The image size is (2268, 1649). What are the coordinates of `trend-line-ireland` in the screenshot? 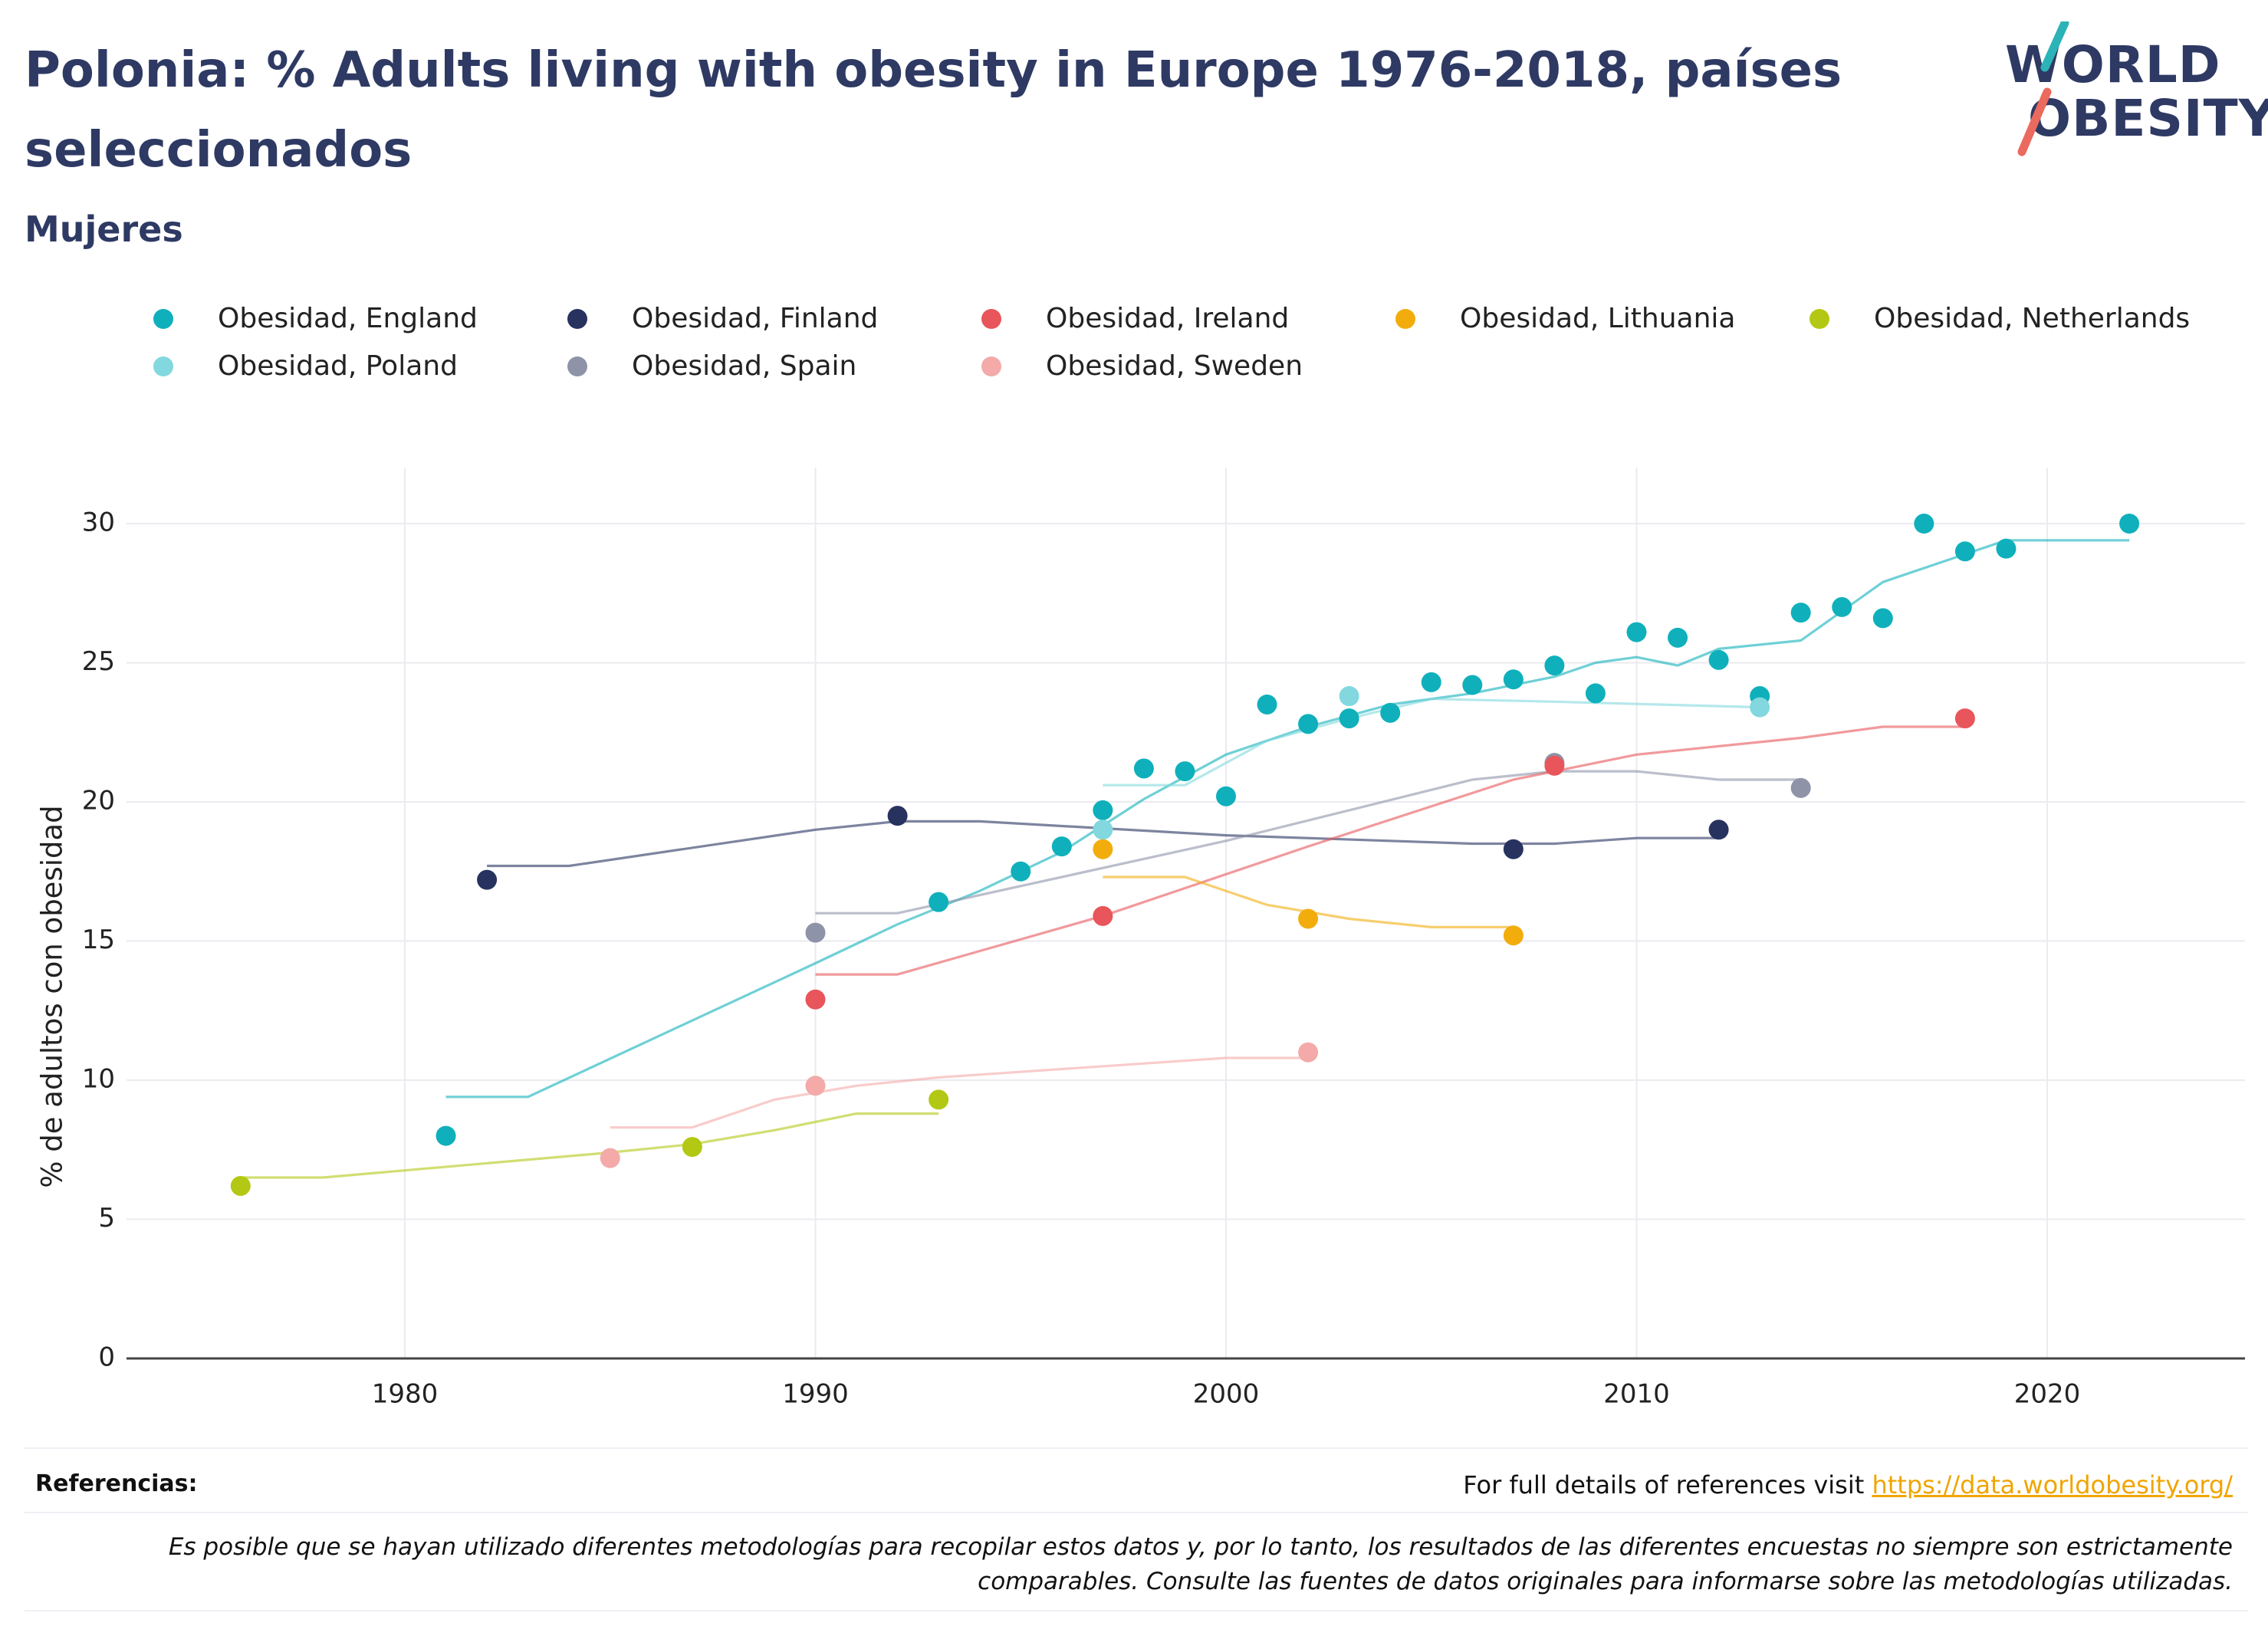 It's located at (1390, 850).